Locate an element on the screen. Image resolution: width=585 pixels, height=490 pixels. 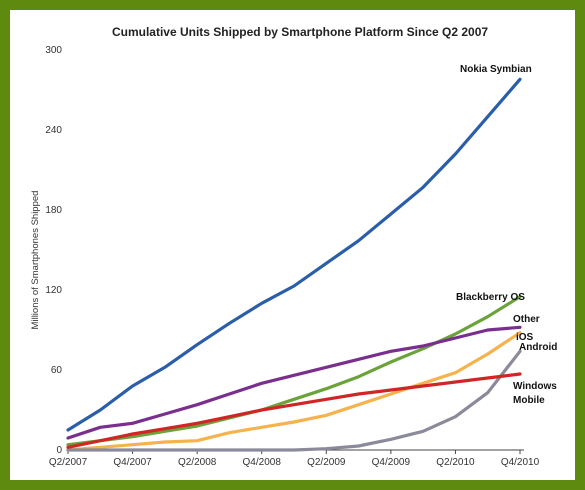
y-tick-label: 180 is located at coordinates (53, 210).